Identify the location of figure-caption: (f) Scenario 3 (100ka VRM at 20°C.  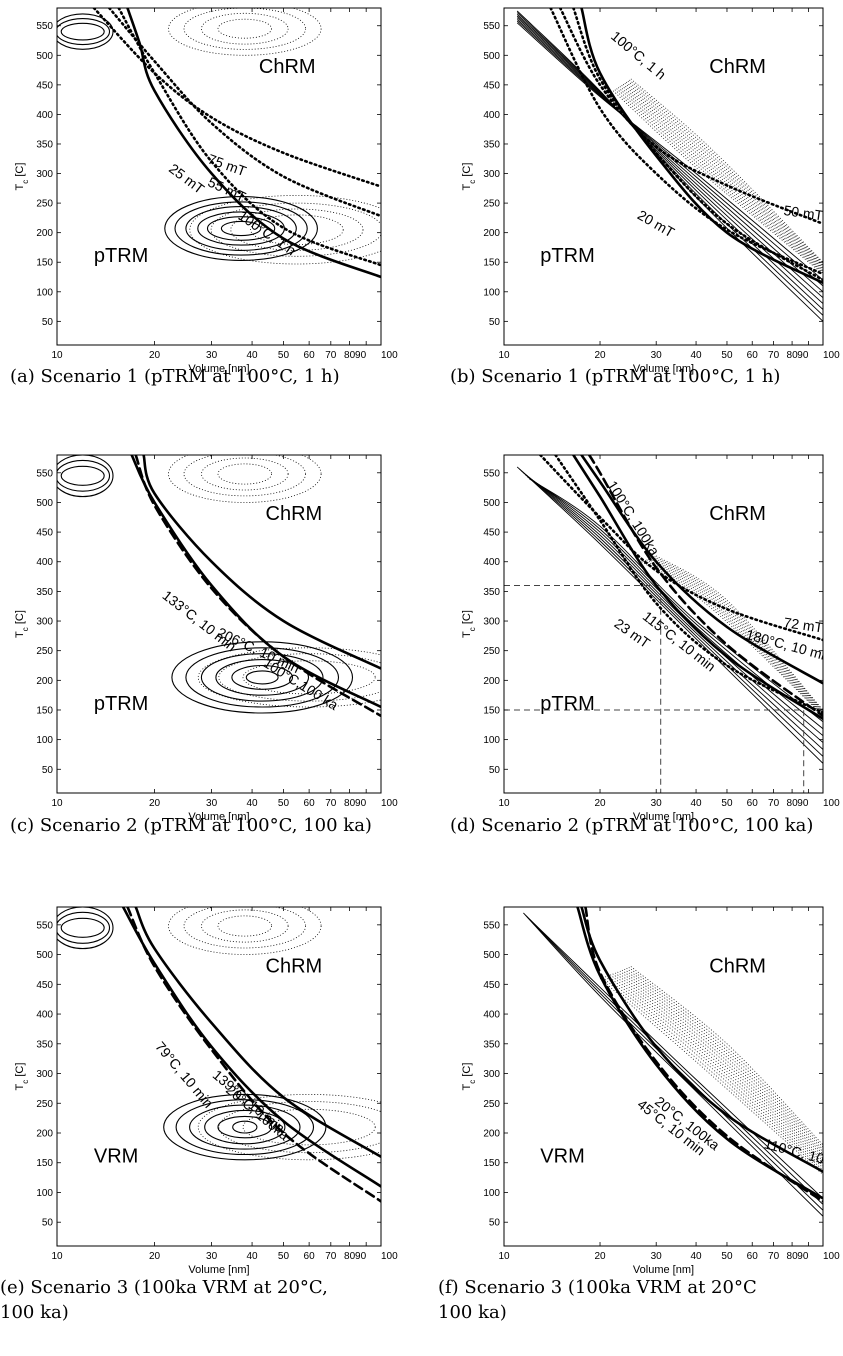
(597, 1287).